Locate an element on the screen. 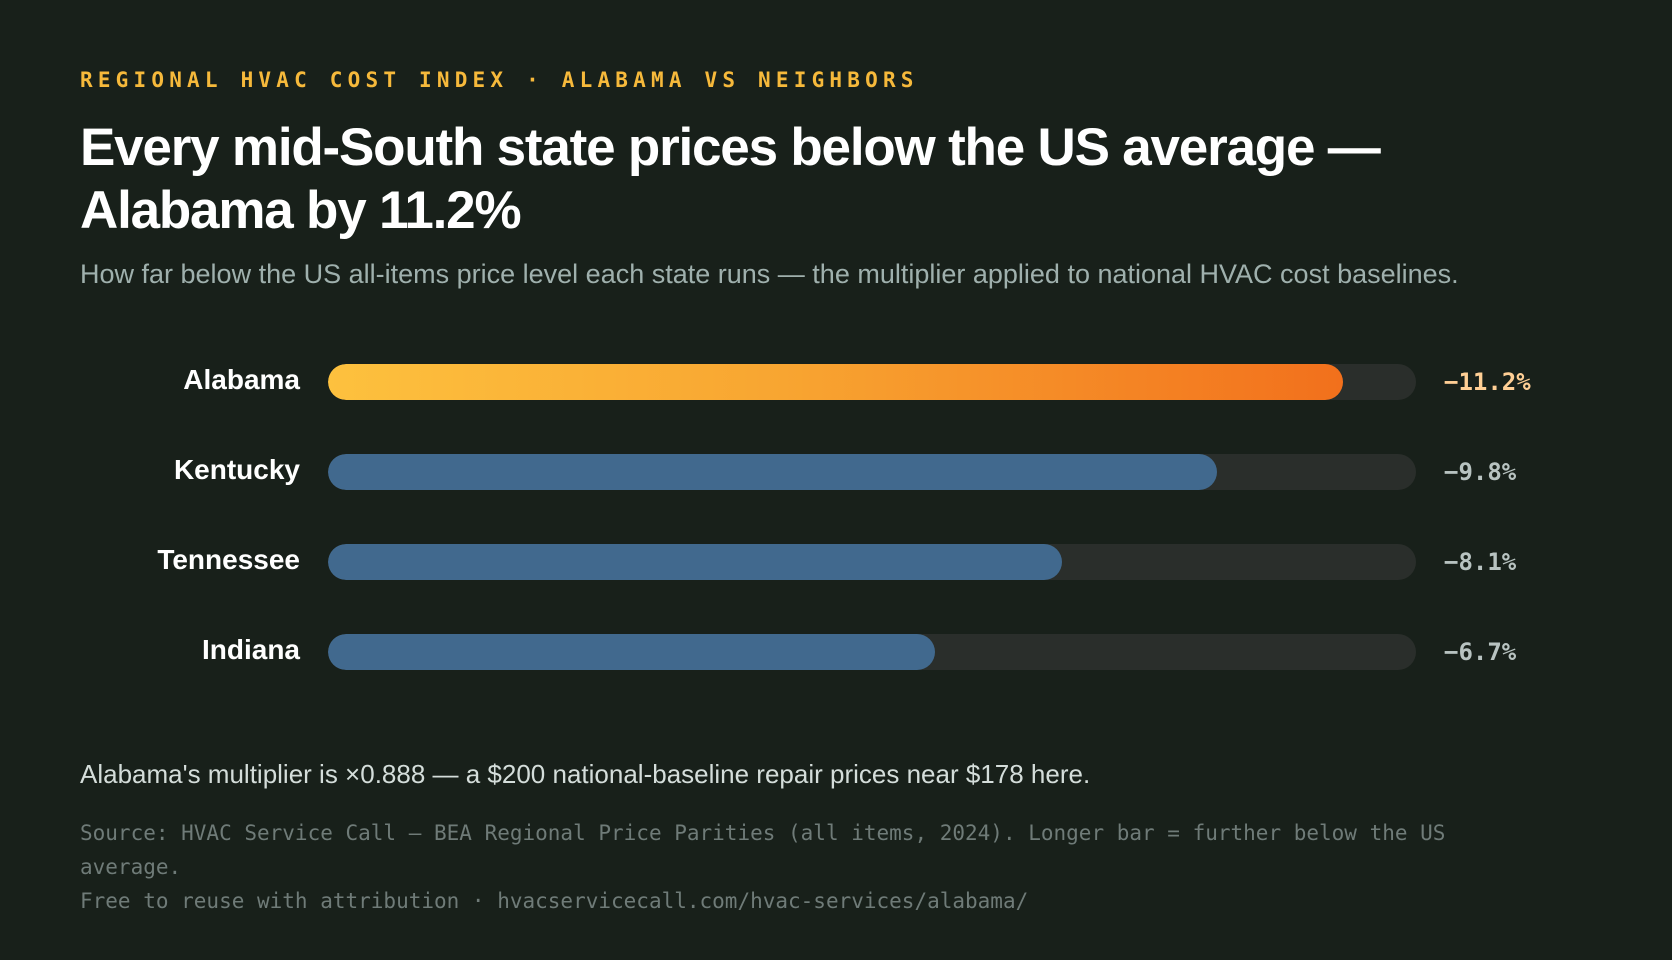  bar-value-kentucky: −9.8% is located at coordinates (1480, 472).